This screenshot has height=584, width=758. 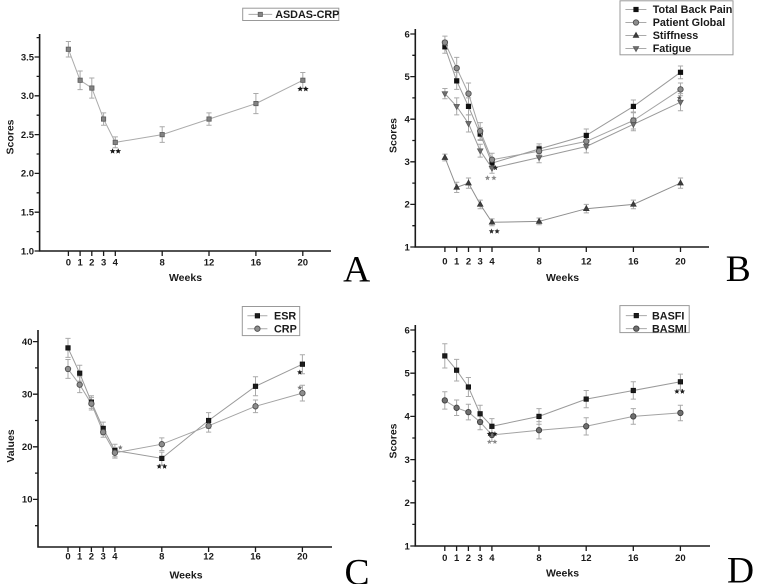 I want to click on svg-text: A, so click(x=356, y=270).